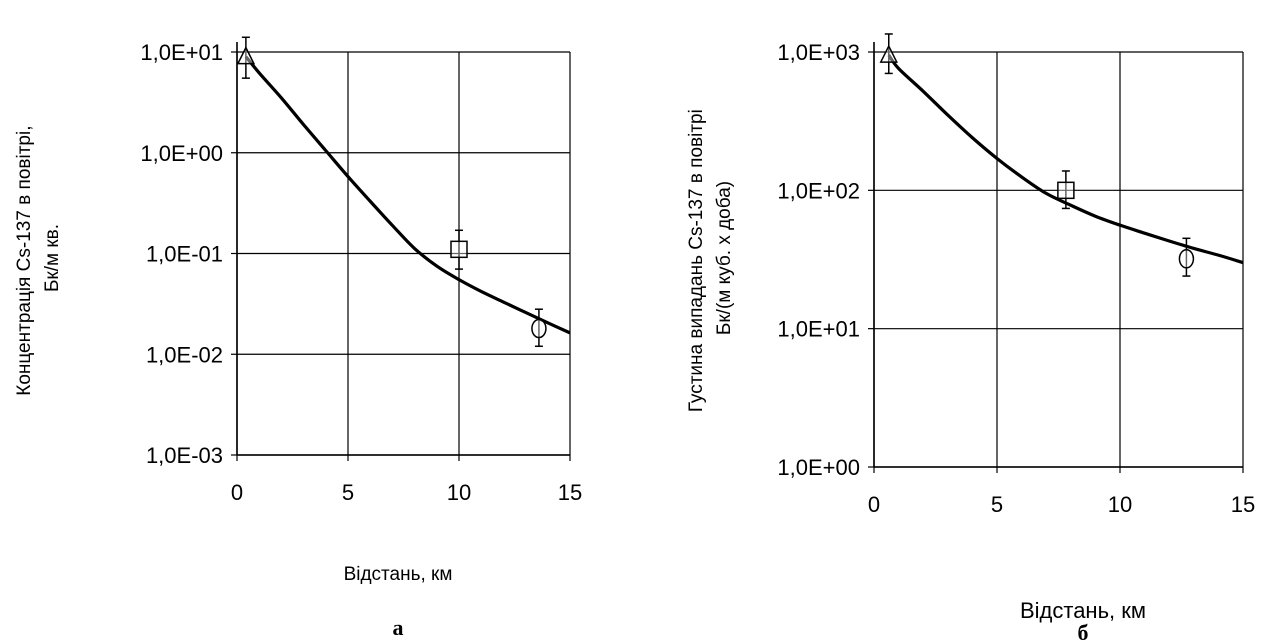  What do you see at coordinates (1083, 610) in the screenshot?
I see `x-axis-title-b: Відстань, км` at bounding box center [1083, 610].